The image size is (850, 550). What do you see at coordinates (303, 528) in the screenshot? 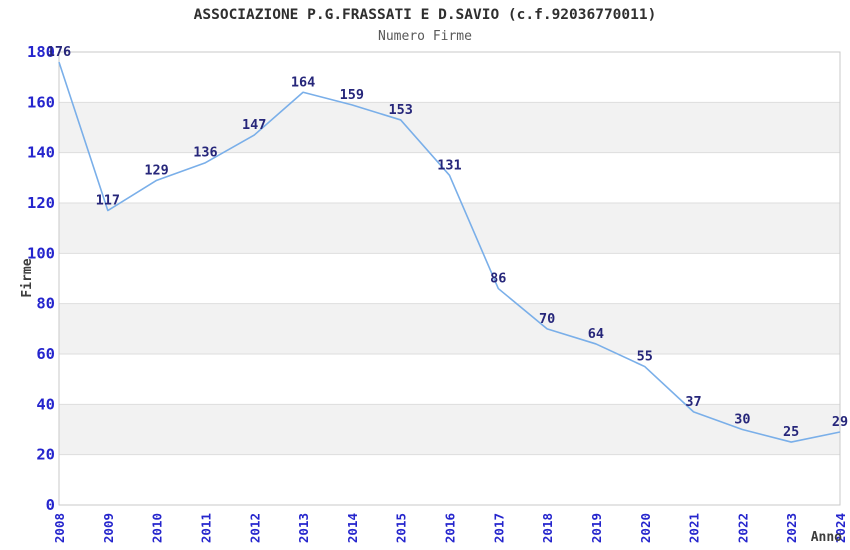
I see `x-tick-label: 2013` at bounding box center [303, 528].